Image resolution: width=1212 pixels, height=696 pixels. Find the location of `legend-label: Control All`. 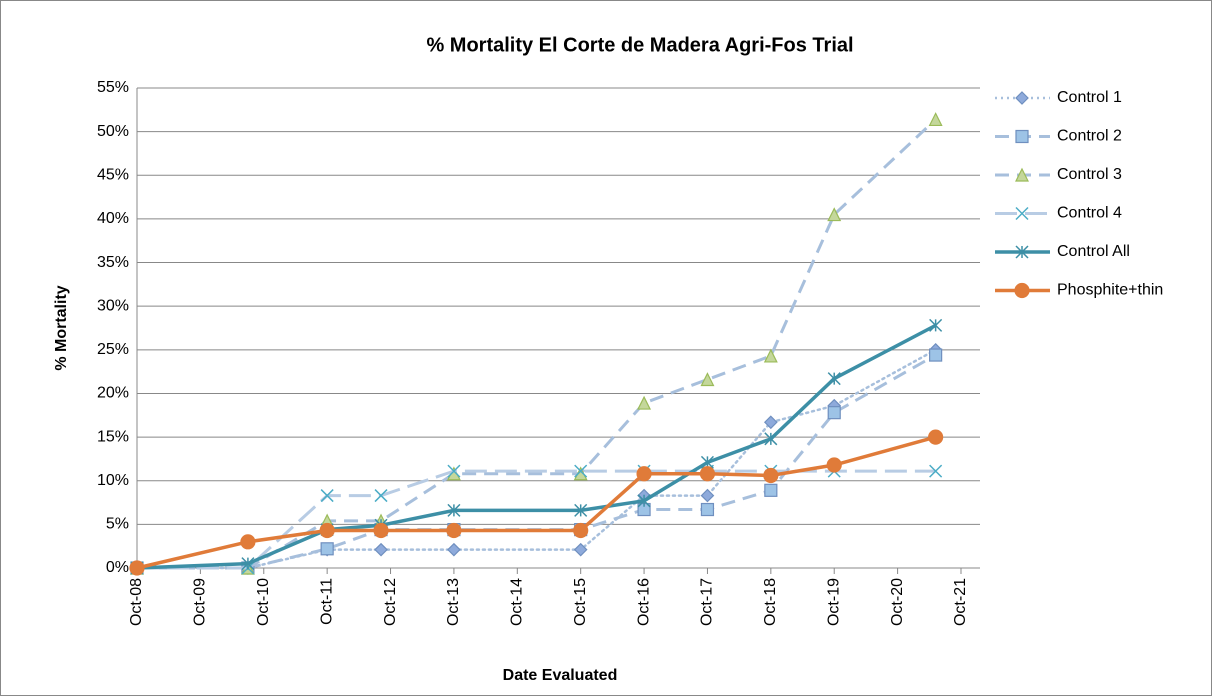

legend-label: Control All is located at coordinates (1093, 251).